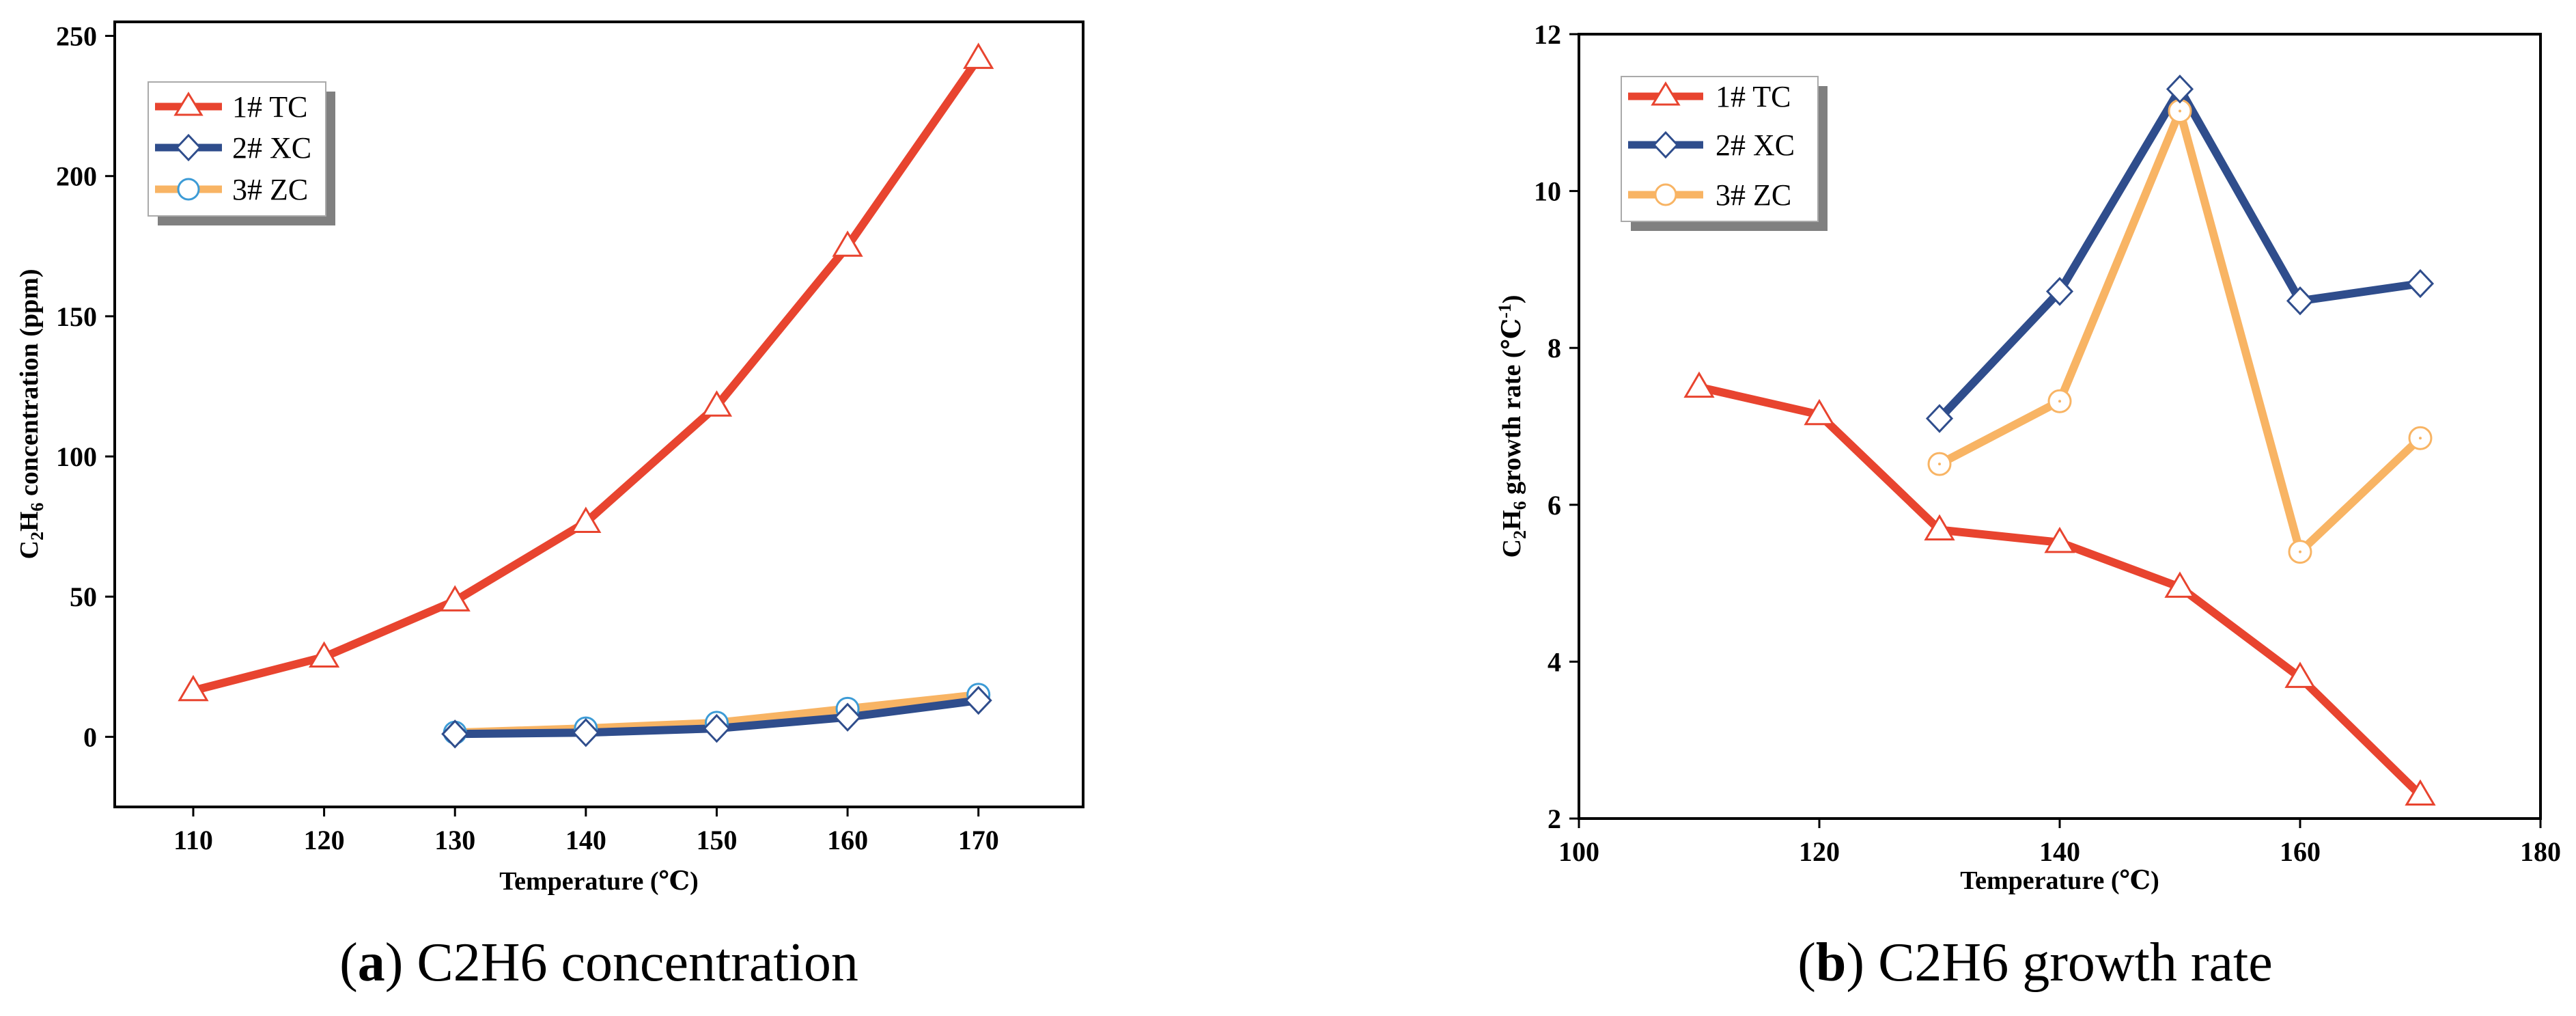  Describe the element at coordinates (76, 456) in the screenshot. I see `y-tick-label: 100` at that location.